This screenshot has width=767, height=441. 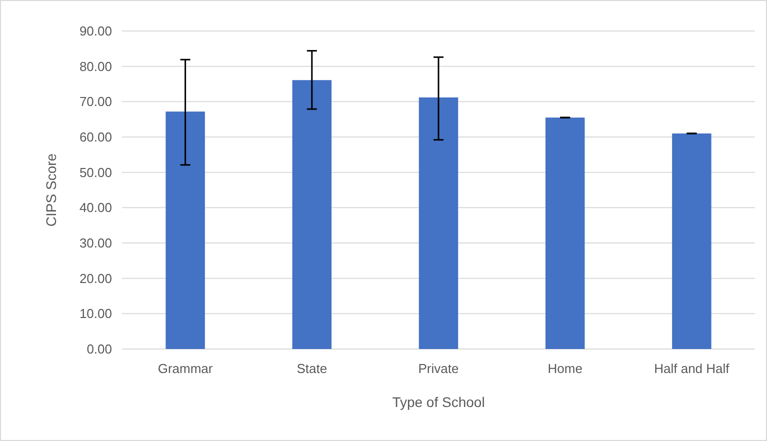 I want to click on y-axis-title: CIPS Score, so click(x=51, y=190).